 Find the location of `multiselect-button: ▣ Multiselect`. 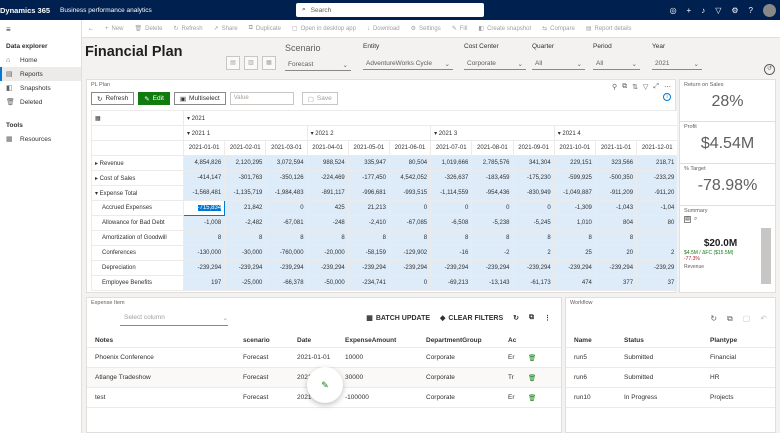

multiselect-button: ▣ Multiselect is located at coordinates (199, 98).